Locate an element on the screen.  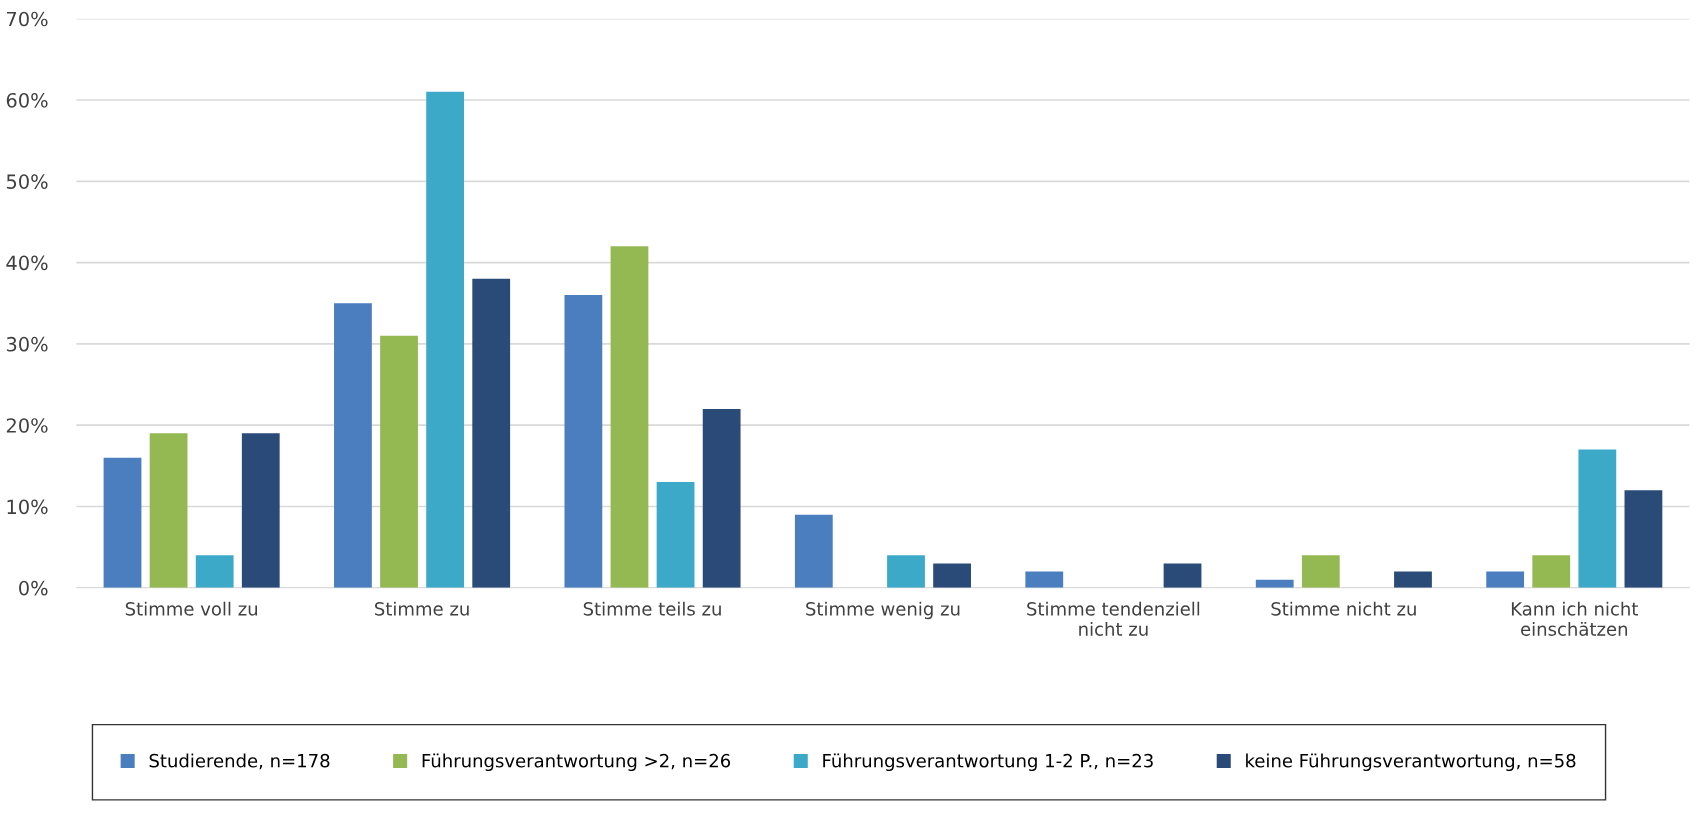
x-tick-label: Kann ich nicht einschätzen is located at coordinates (1574, 618).